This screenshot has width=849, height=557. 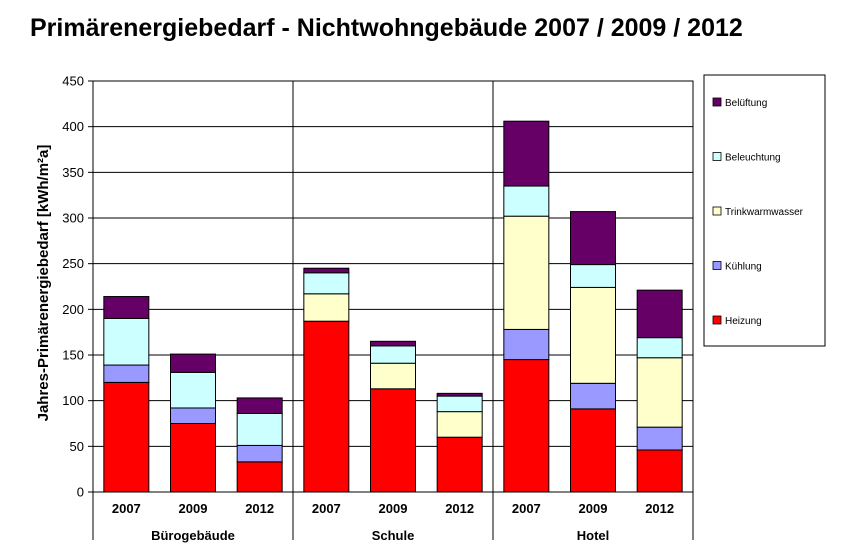 What do you see at coordinates (73, 263) in the screenshot?
I see `y-tick-label: 250` at bounding box center [73, 263].